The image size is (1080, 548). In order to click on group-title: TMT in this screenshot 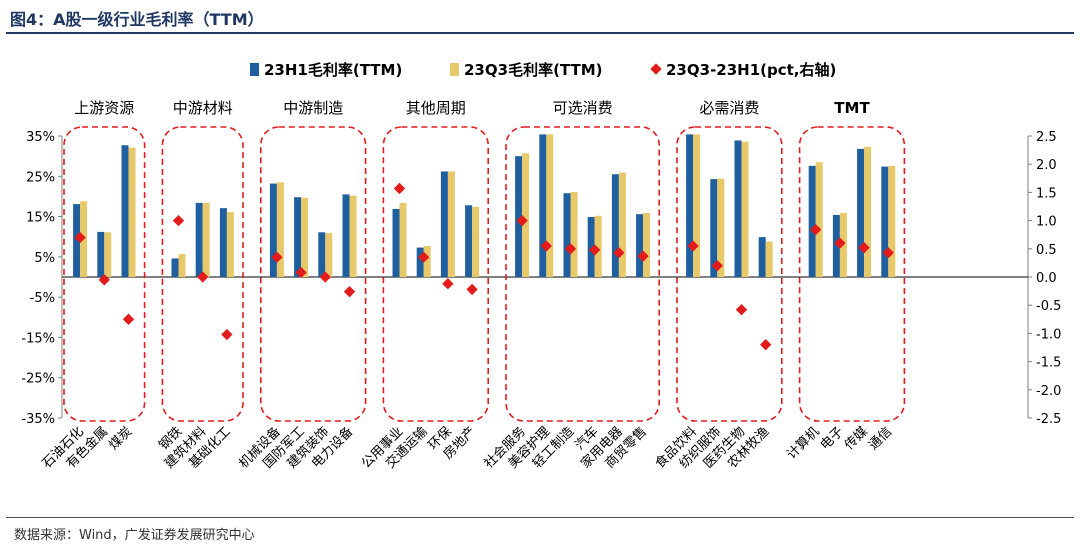, I will do `click(852, 108)`.